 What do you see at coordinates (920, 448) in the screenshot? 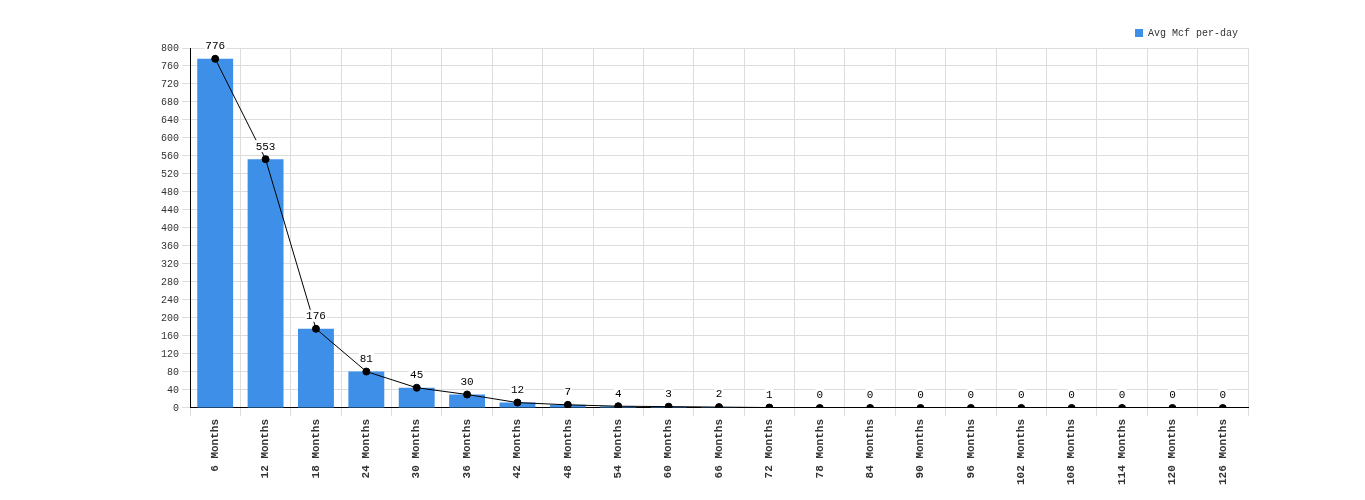
I see `x-tick-label: 90 Months` at bounding box center [920, 448].